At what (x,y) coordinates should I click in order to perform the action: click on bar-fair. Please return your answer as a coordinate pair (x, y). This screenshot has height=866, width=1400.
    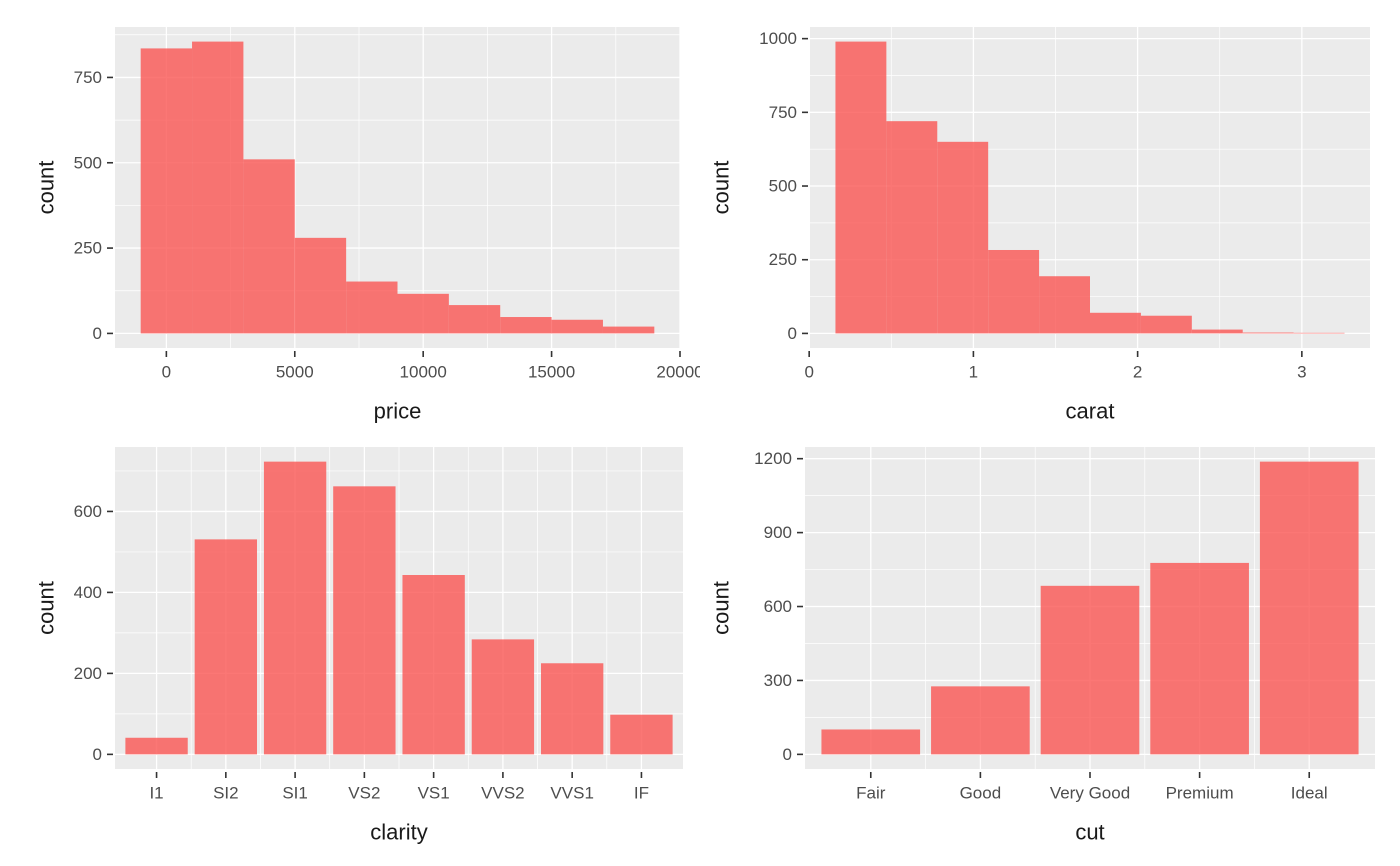
    Looking at the image, I should click on (871, 742).